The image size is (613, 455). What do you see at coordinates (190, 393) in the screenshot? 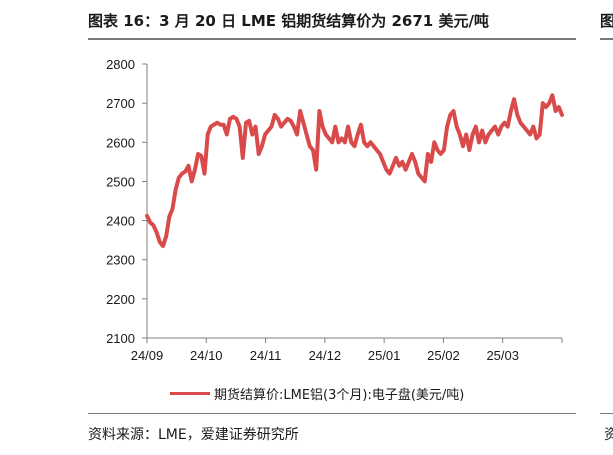
I see `legend-swatch` at bounding box center [190, 393].